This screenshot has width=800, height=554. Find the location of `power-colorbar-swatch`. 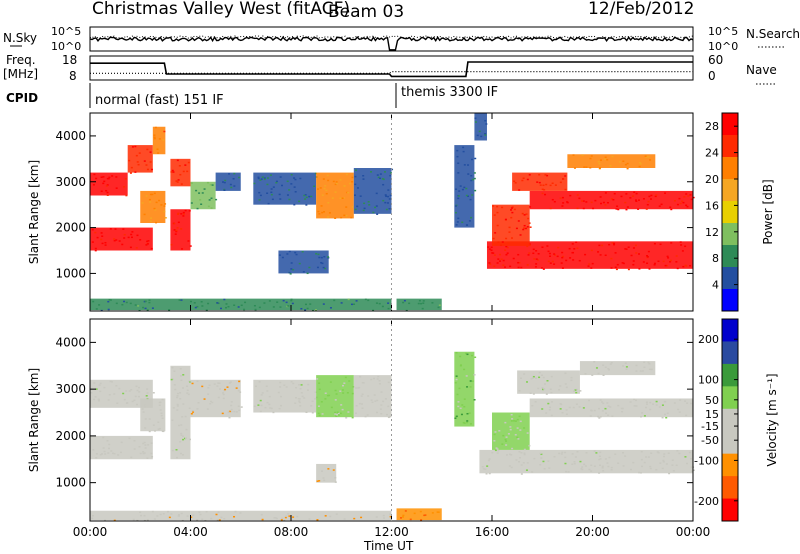

power-colorbar-swatch is located at coordinates (730, 300).